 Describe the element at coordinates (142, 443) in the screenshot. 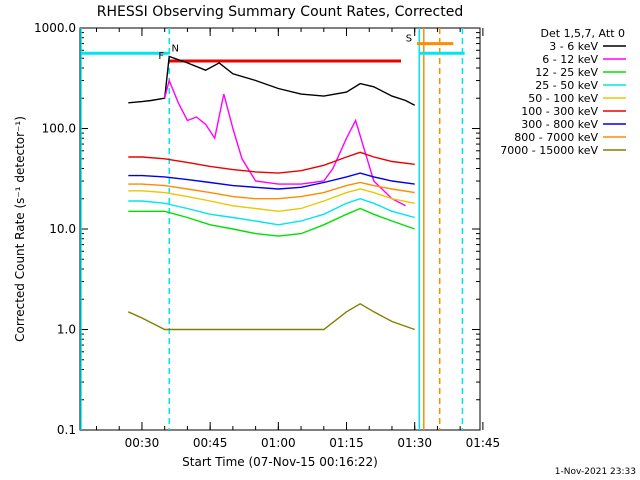

I see `x-tick-label: 00:30` at that location.